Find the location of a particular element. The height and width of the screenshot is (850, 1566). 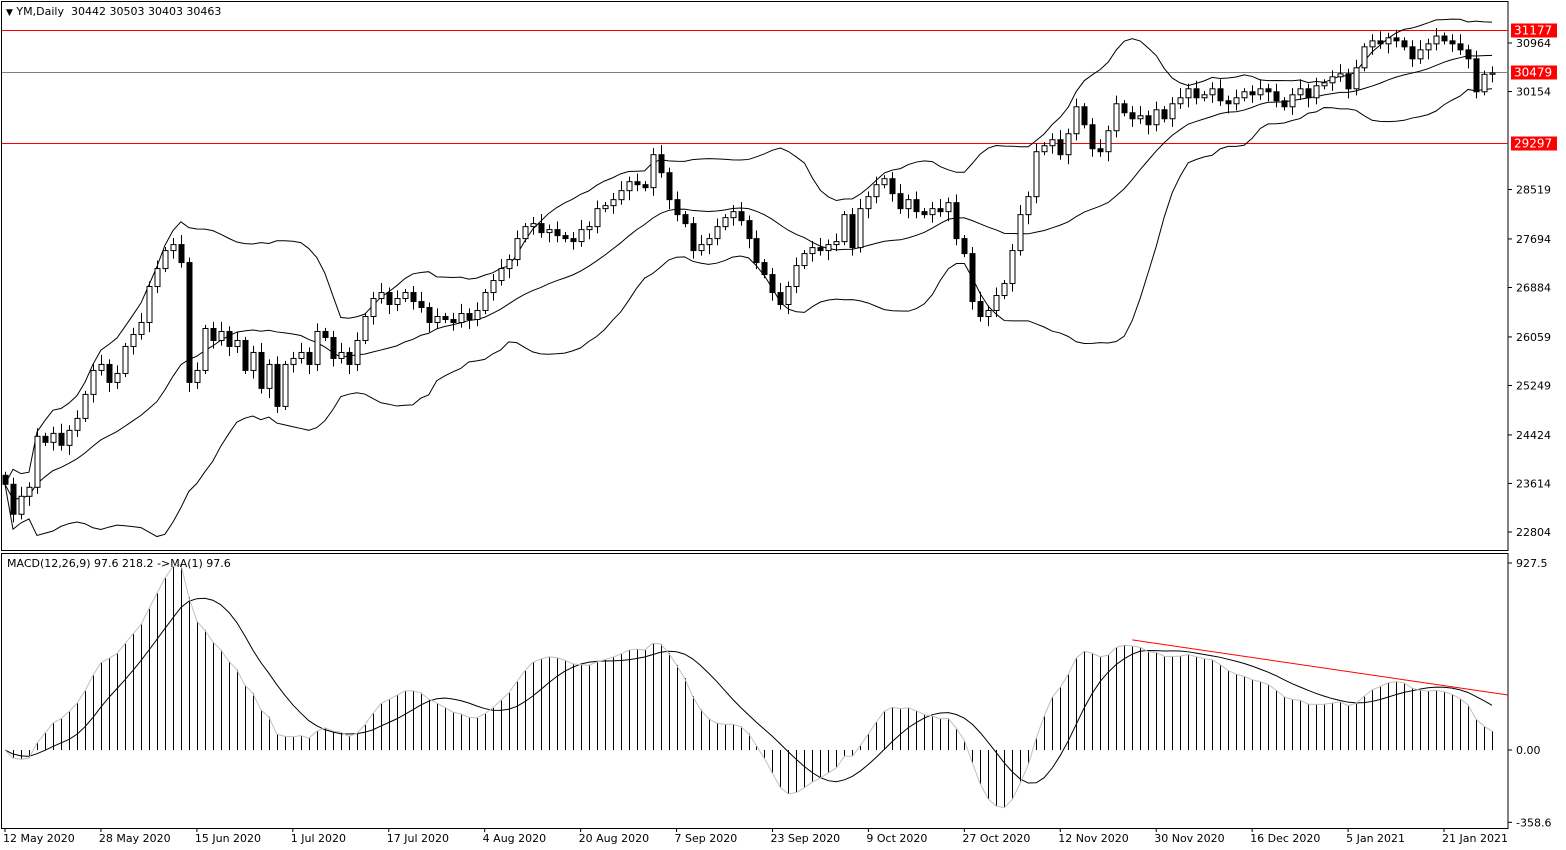

price-tick-label: 24424 is located at coordinates (1533, 435).